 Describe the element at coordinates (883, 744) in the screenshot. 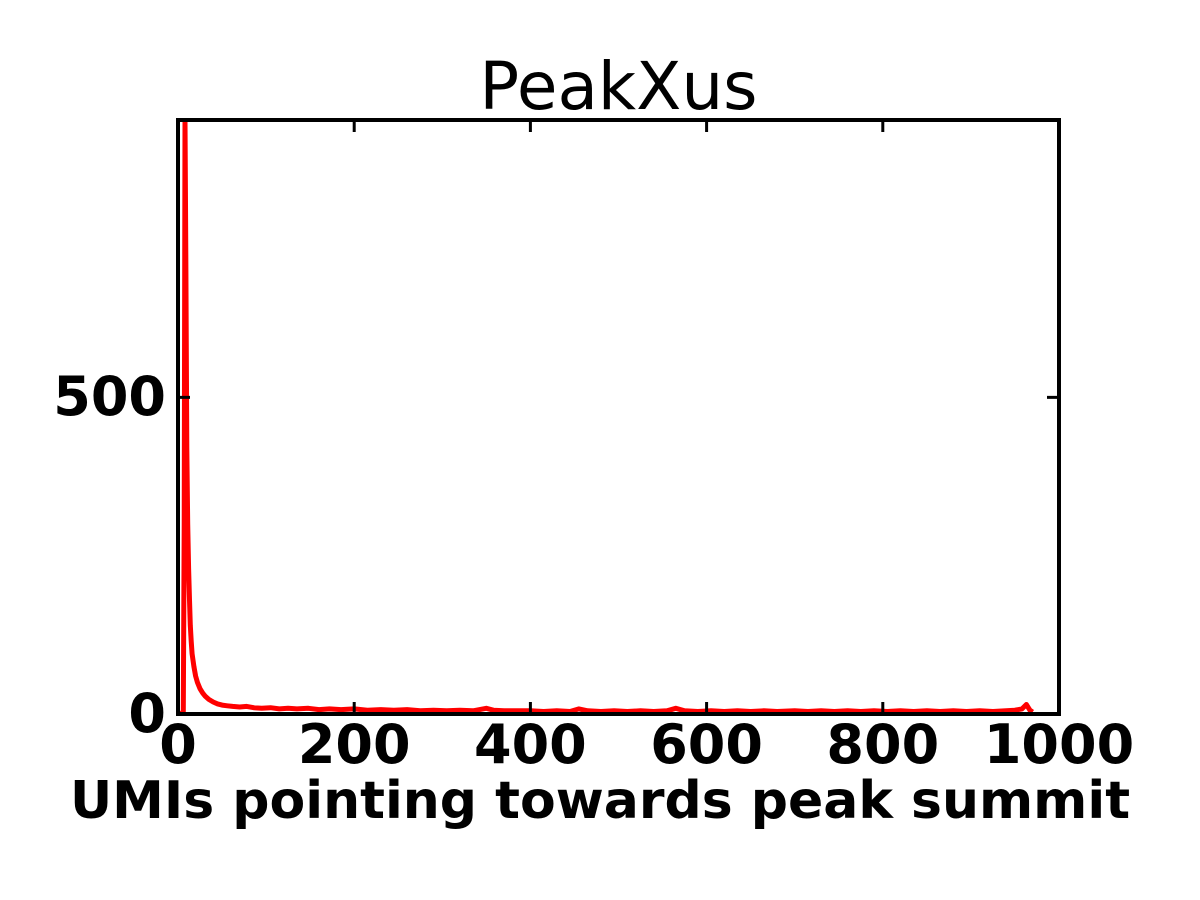

I see `x-tick-label: 800` at that location.